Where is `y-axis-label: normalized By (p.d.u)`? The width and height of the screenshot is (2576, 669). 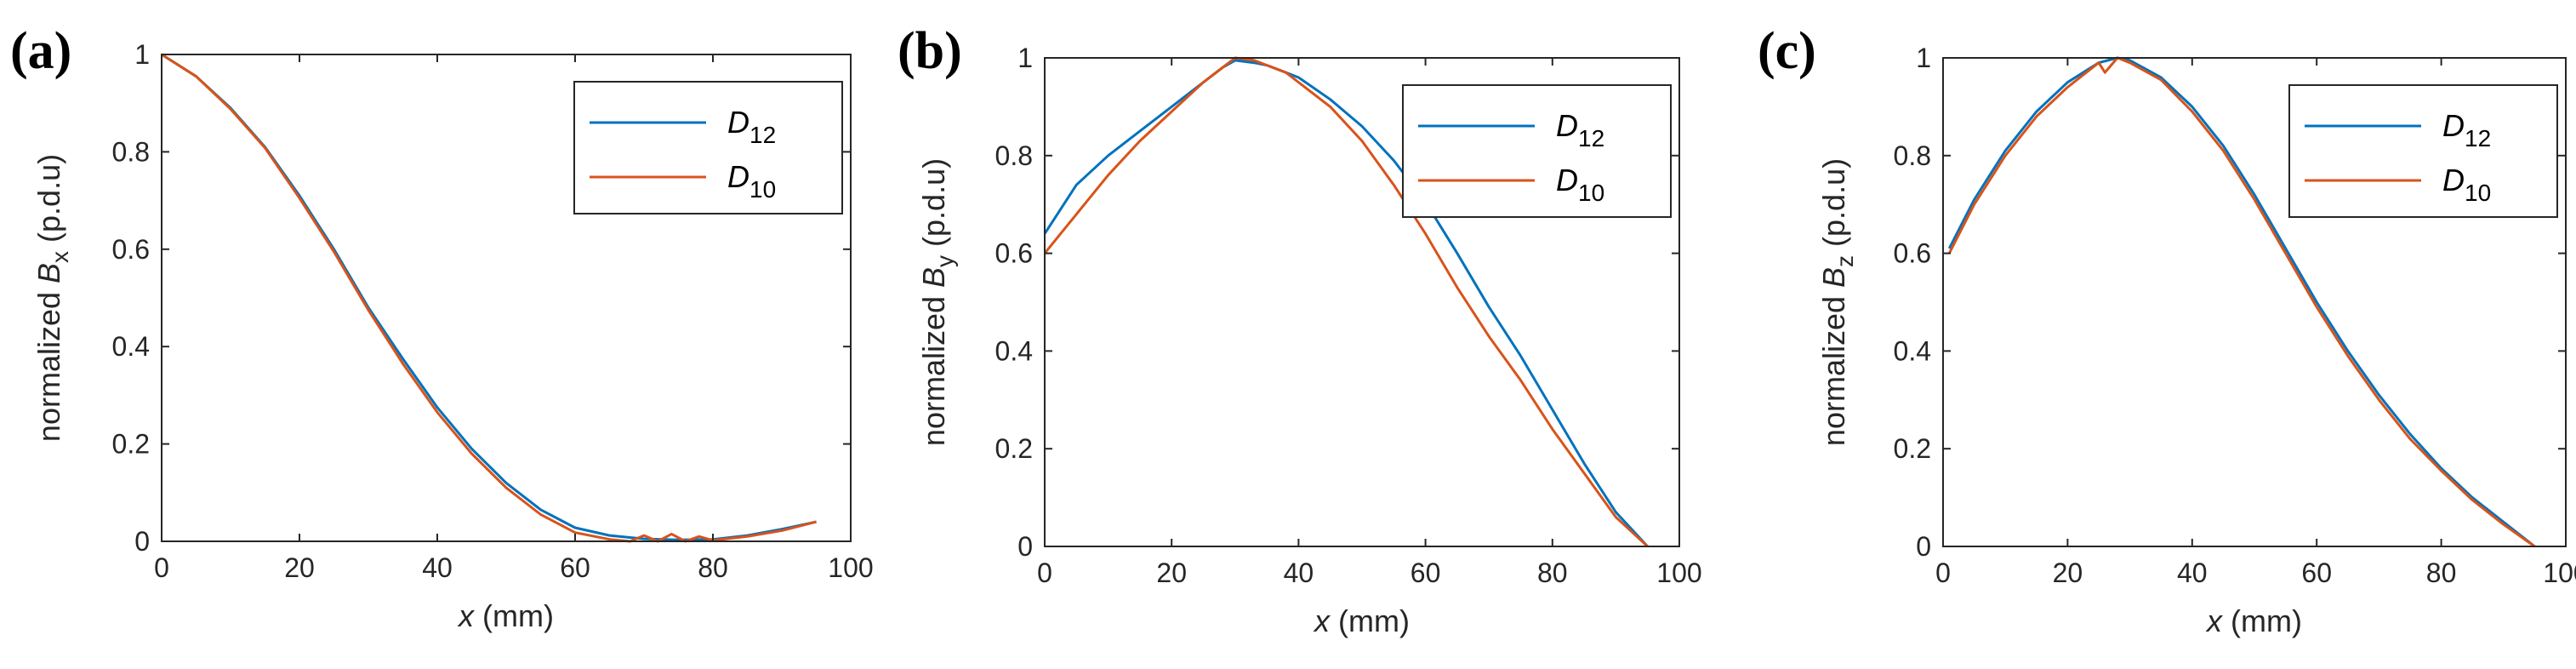 y-axis-label: normalized By (p.d.u) is located at coordinates (937, 302).